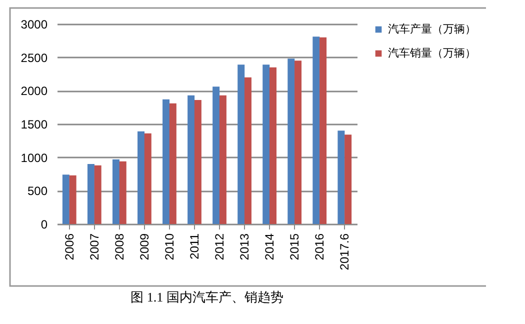 The image size is (525, 324). What do you see at coordinates (34, 57) in the screenshot?
I see `y-tick-label: 2500` at bounding box center [34, 57].